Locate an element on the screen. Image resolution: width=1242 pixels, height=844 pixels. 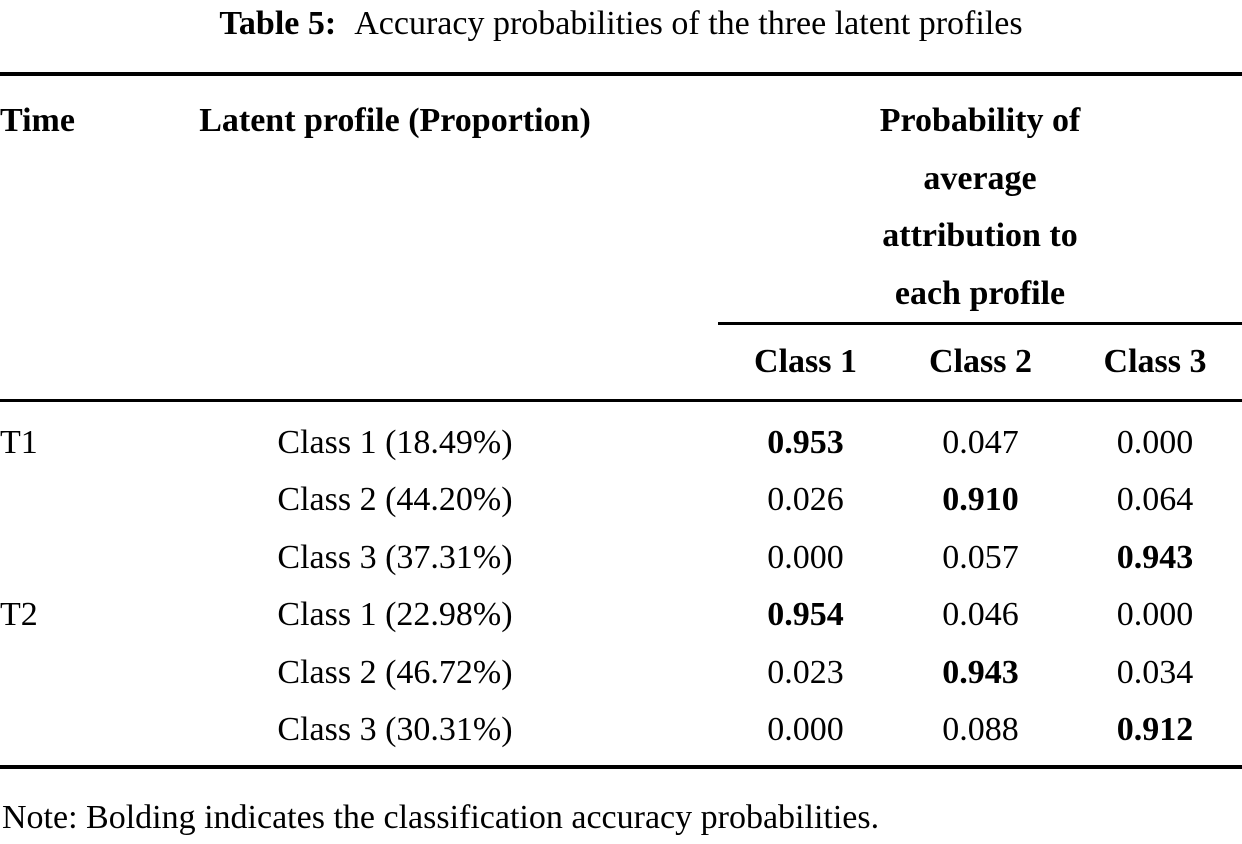
cell-profile: Class 3 (30.31%) is located at coordinates (395, 735).